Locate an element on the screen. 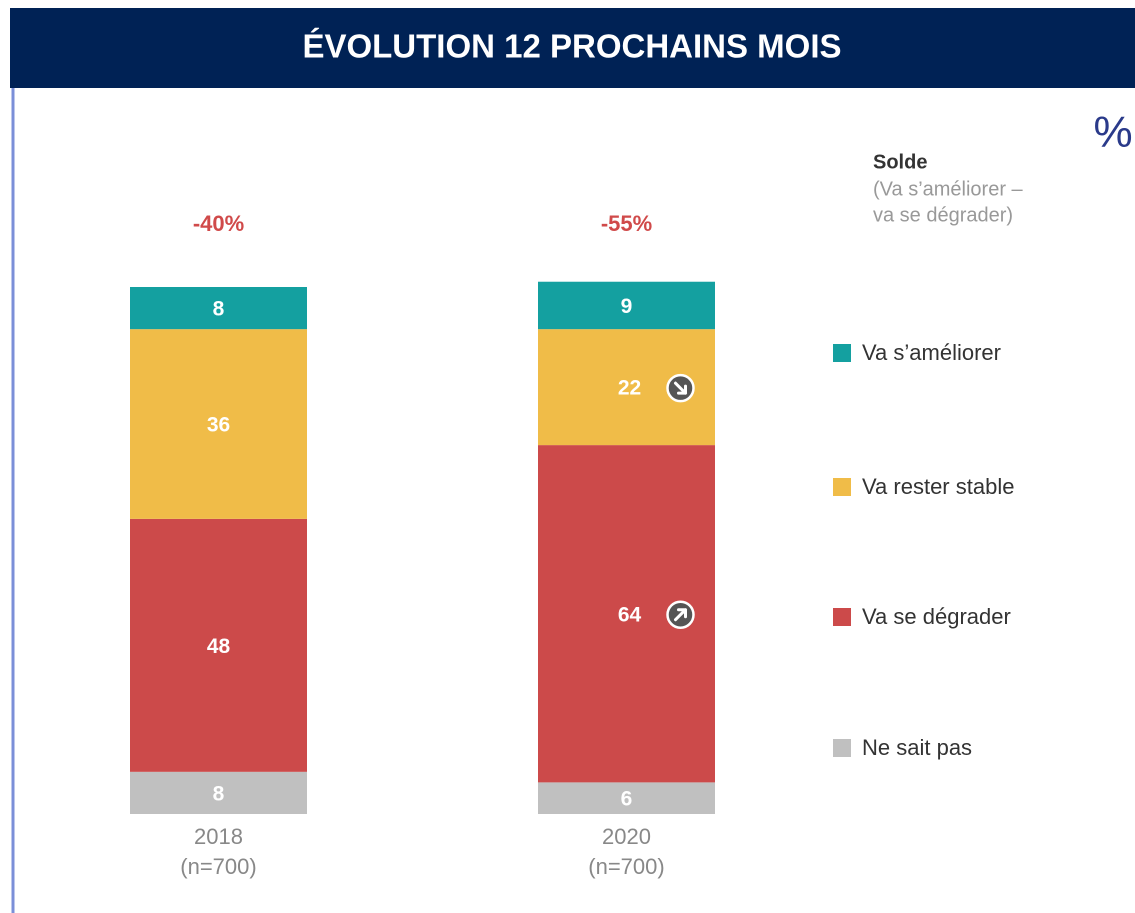  chart-title: ÉVOLUTION 12 PROCHAINS MOIS is located at coordinates (571, 46).